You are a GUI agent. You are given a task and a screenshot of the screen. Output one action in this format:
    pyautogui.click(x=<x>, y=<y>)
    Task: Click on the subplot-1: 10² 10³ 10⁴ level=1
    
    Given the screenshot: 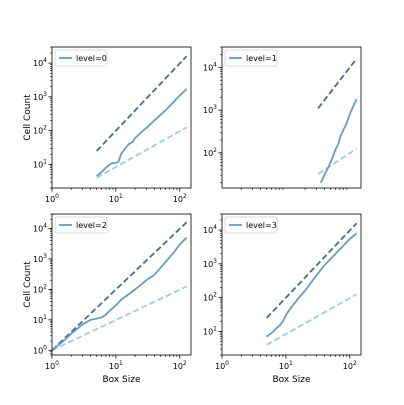 What is the action you would take?
    pyautogui.click(x=282, y=118)
    